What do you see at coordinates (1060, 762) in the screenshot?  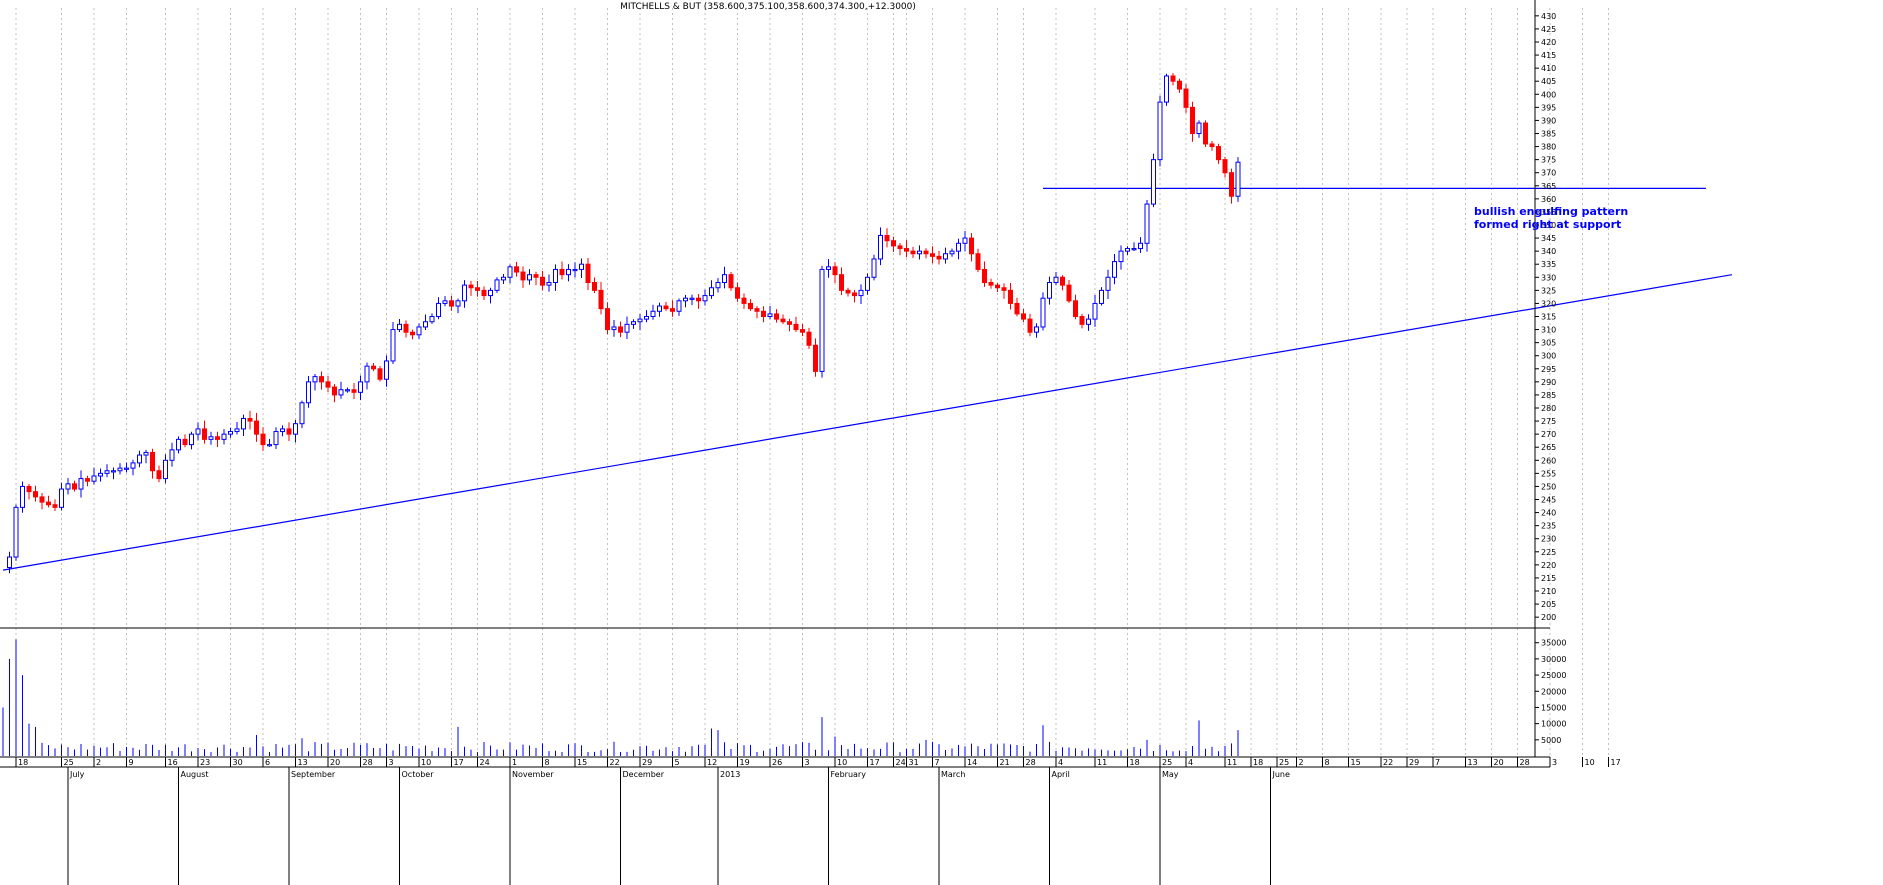 I see `day-tick-label: 4` at bounding box center [1060, 762].